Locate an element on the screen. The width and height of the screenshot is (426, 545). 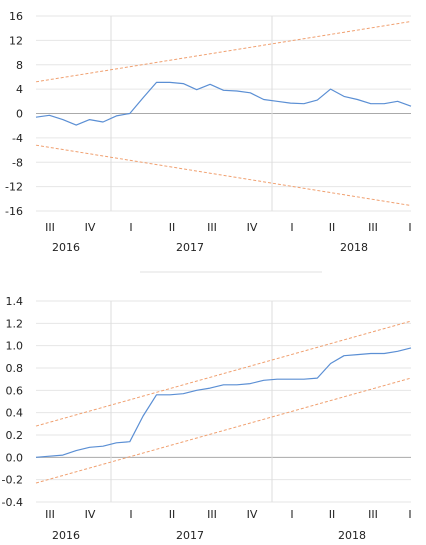
y-tick-label: 0.6 is located at coordinates (15, 390).